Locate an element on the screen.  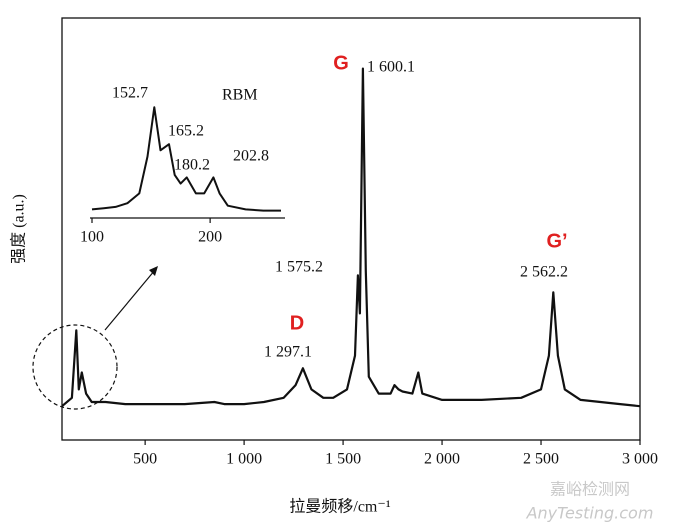
x-tick-label: 100 is located at coordinates (92, 237).